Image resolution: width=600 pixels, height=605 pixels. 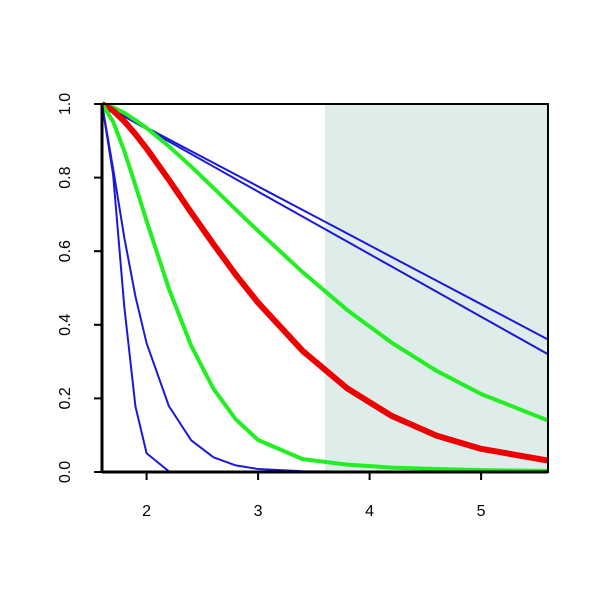 What do you see at coordinates (65, 104) in the screenshot?
I see `y-tick-label: 1.0` at bounding box center [65, 104].